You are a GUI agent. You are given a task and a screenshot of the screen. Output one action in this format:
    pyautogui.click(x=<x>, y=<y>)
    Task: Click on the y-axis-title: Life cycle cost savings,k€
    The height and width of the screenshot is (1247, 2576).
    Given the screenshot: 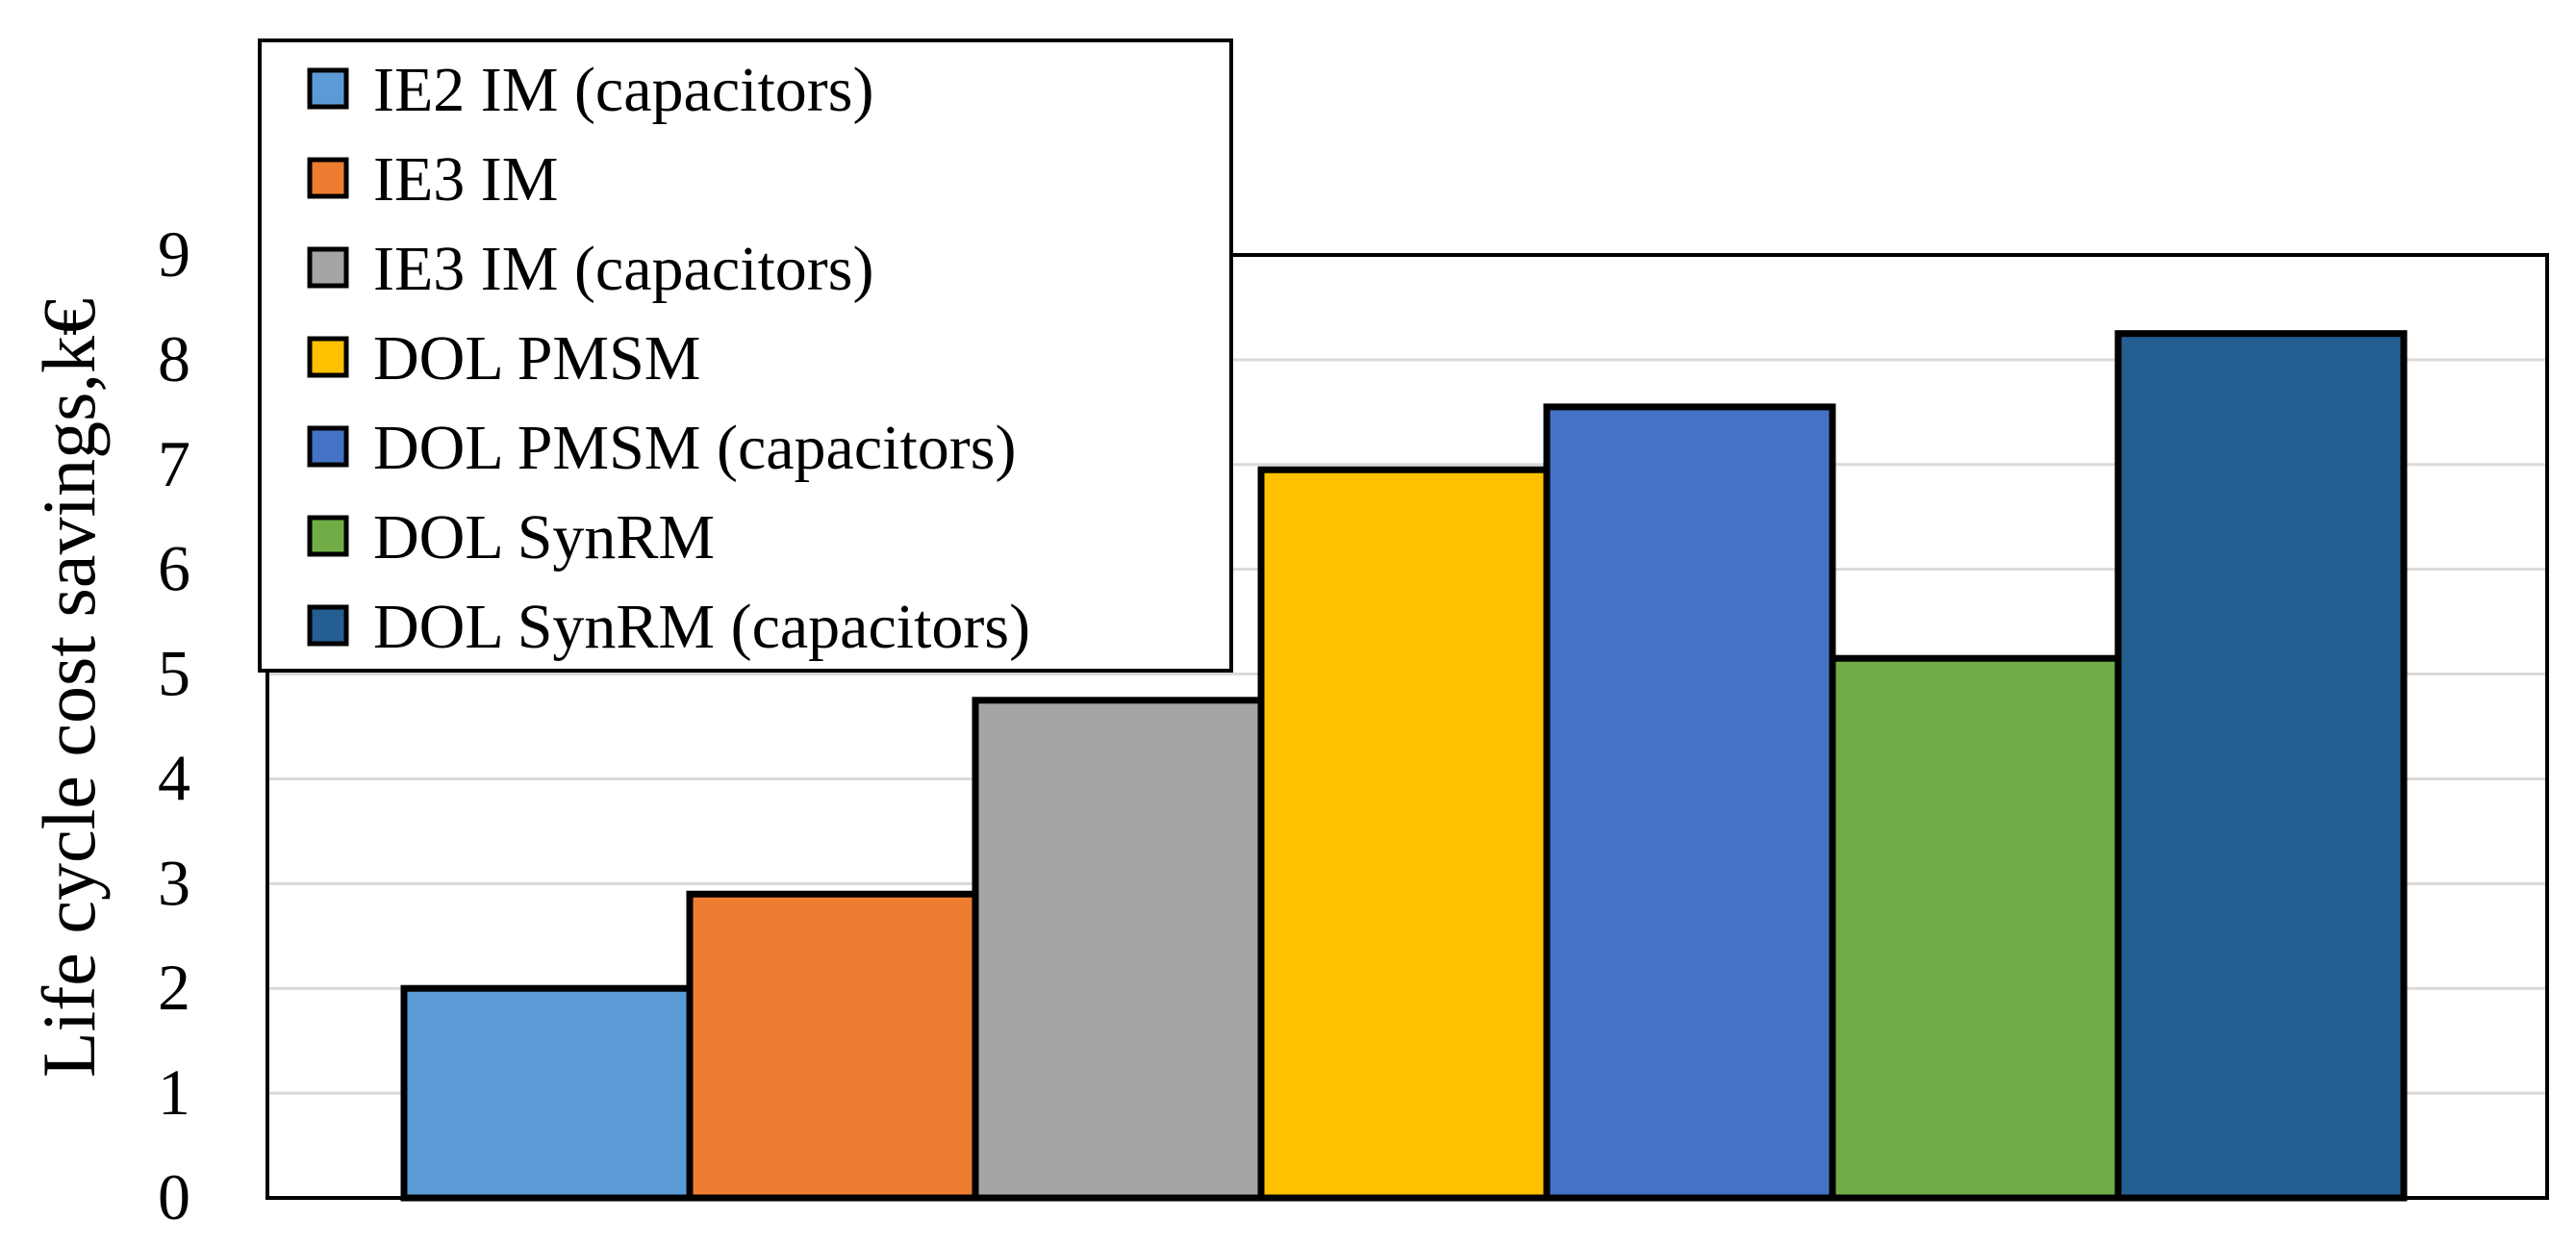 What is the action you would take?
    pyautogui.click(x=69, y=688)
    